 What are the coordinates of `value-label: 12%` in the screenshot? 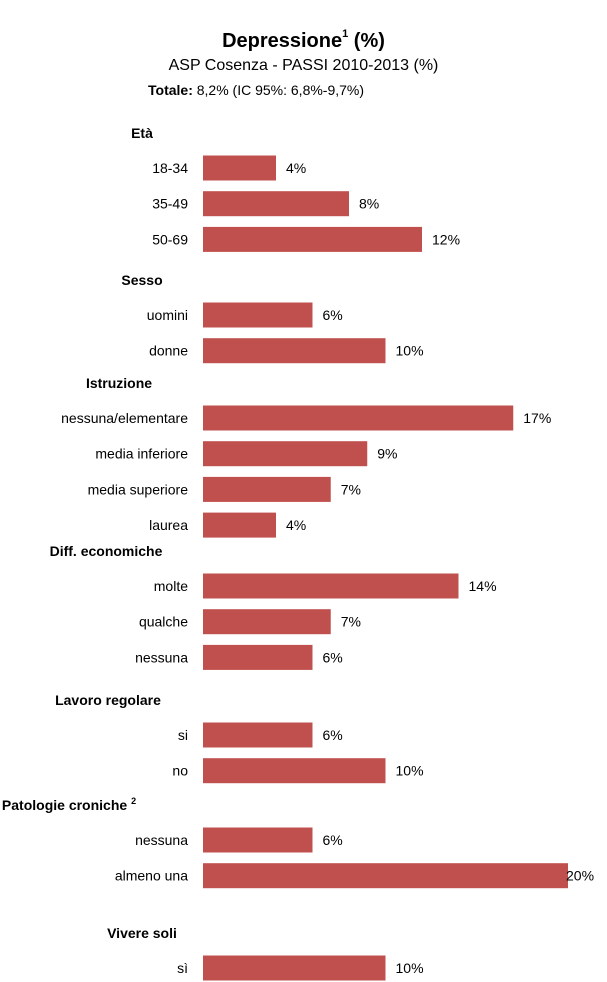 It's located at (446, 239).